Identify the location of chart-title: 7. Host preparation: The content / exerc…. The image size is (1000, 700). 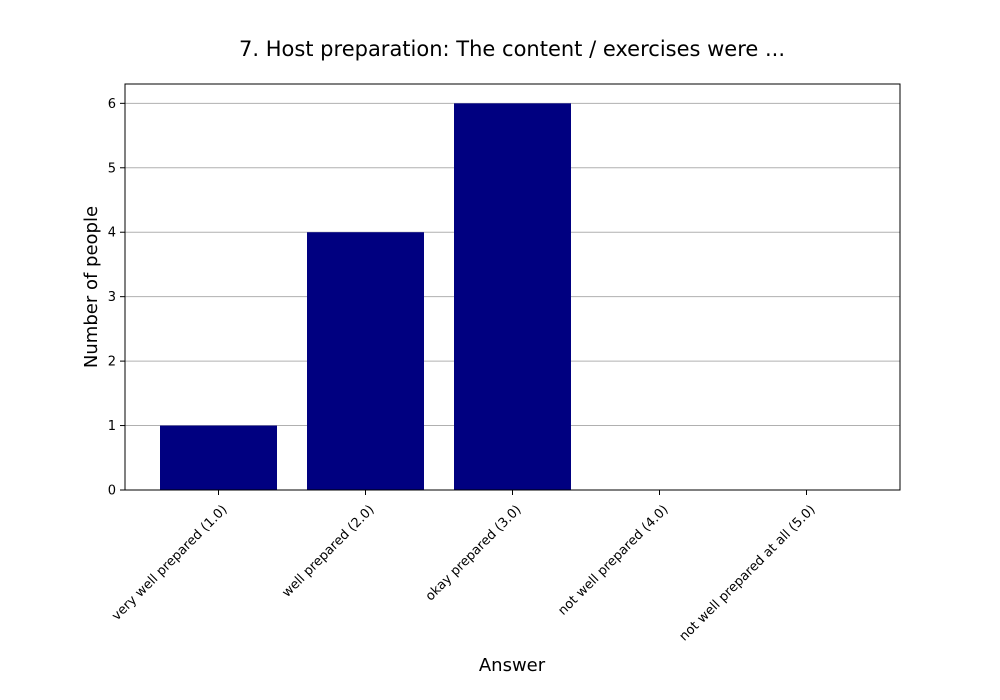
(512, 49).